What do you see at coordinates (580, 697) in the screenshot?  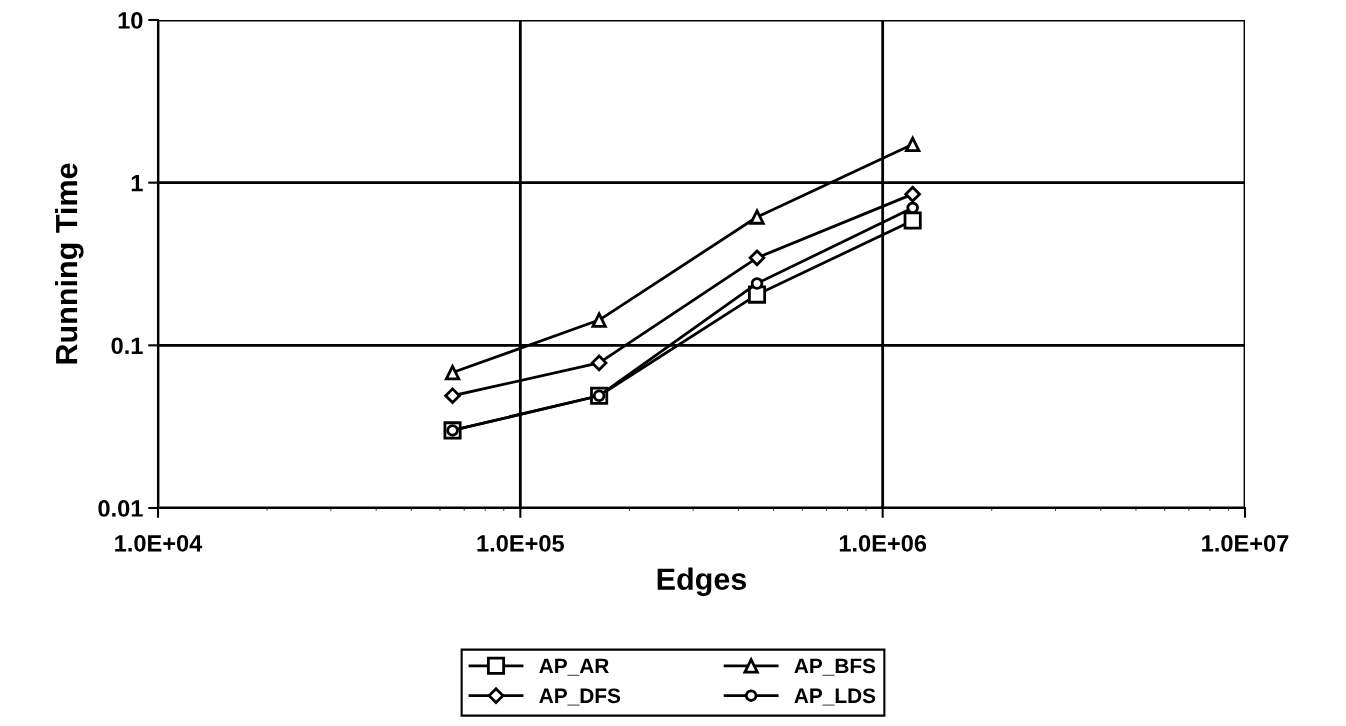 I see `legend-label: AP_DFS` at bounding box center [580, 697].